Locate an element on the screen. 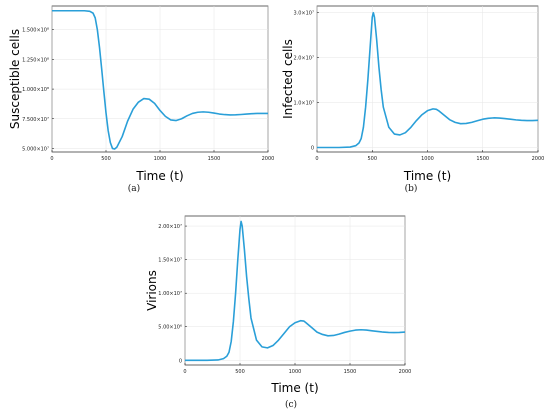 The image size is (550, 412). y-tick-label: 7.500×10⁷ is located at coordinates (35, 120).